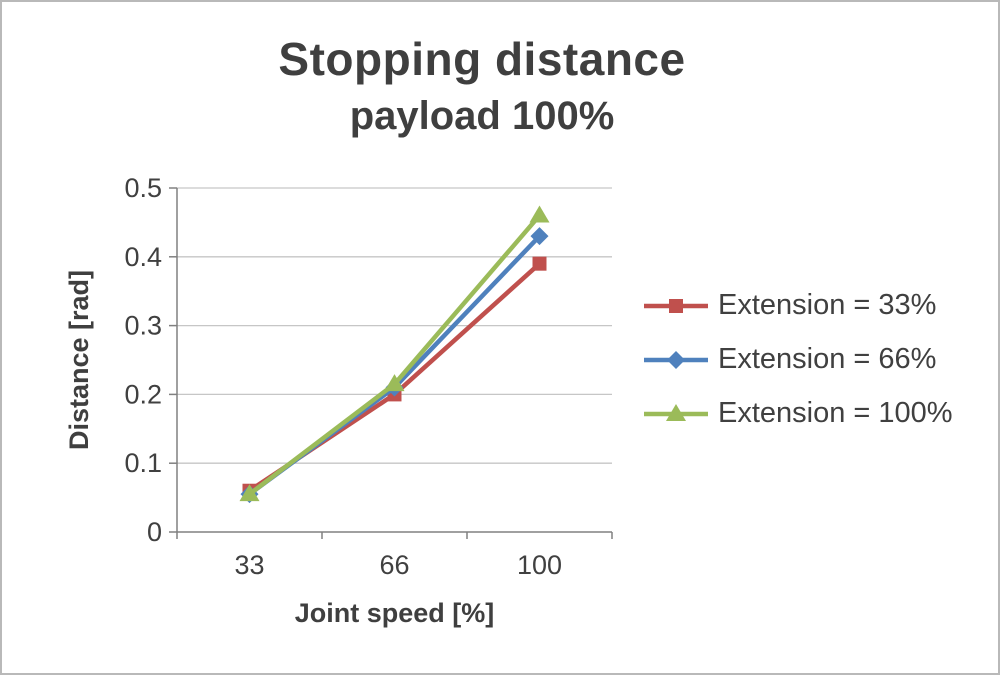  I want to click on legend-label: Extension = 33%, so click(827, 305).